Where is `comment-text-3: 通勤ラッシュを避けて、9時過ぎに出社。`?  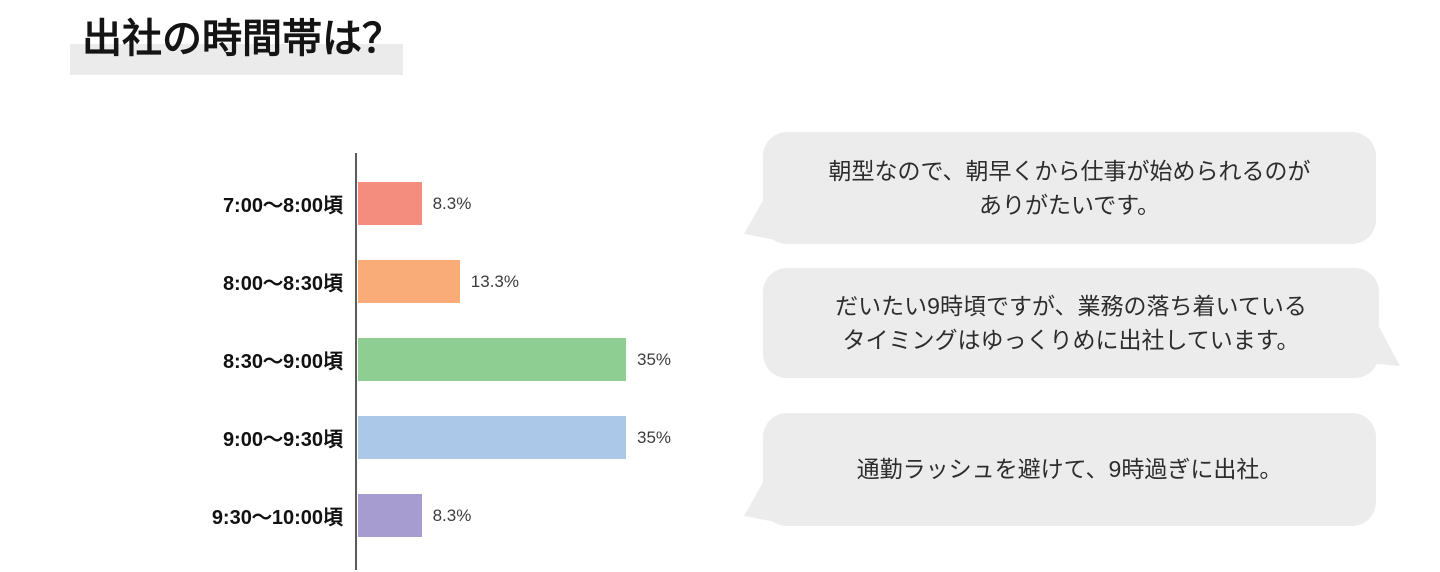
comment-text-3: 通勤ラッシュを避けて、9時過ぎに出社。 is located at coordinates (1069, 469).